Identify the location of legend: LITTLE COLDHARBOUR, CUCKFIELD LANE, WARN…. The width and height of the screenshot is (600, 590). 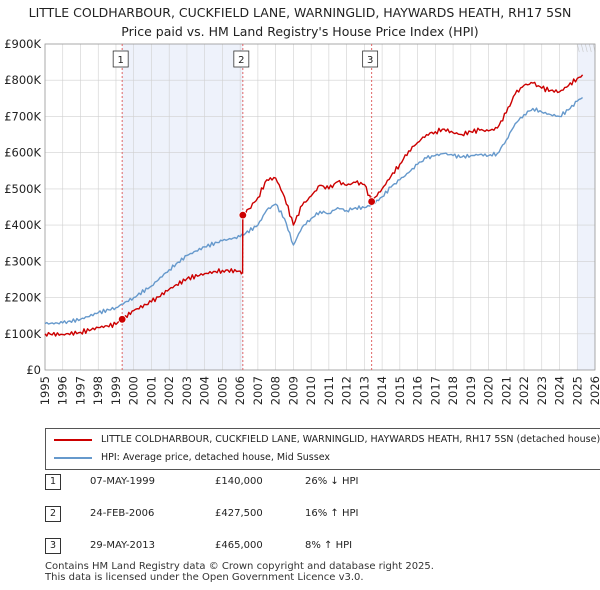
(322, 449).